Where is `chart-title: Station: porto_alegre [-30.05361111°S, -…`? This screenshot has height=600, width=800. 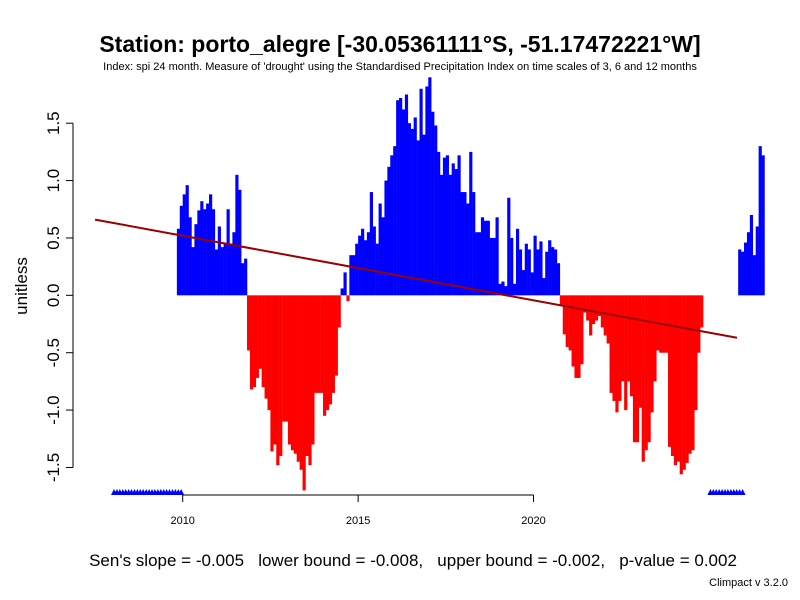 chart-title: Station: porto_alegre [-30.05361111°S, -… is located at coordinates (400, 44).